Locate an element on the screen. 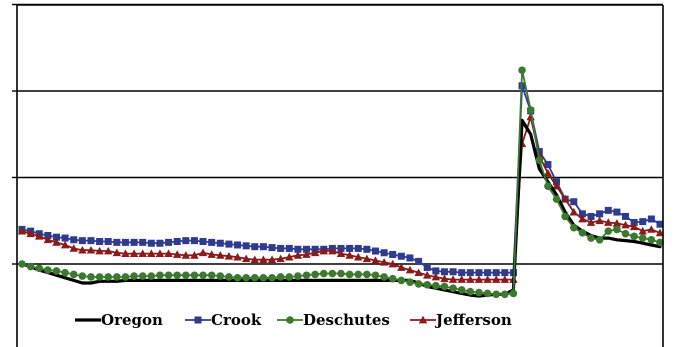 The width and height of the screenshot is (677, 347). legend-marker-crook is located at coordinates (198, 320).